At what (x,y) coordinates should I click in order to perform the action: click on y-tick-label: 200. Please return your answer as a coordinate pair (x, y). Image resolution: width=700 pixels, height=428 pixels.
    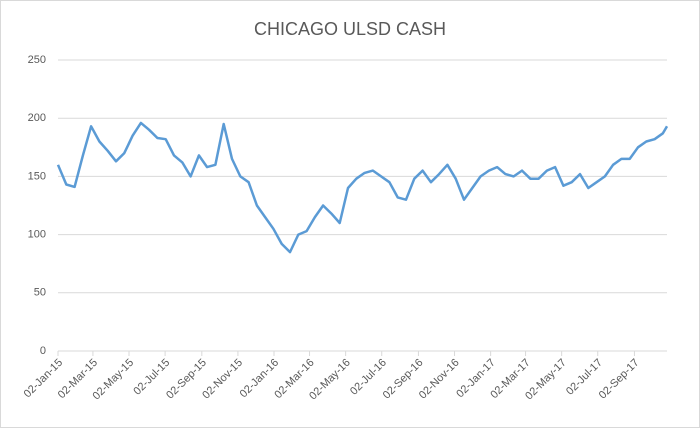
    Looking at the image, I should click on (37, 118).